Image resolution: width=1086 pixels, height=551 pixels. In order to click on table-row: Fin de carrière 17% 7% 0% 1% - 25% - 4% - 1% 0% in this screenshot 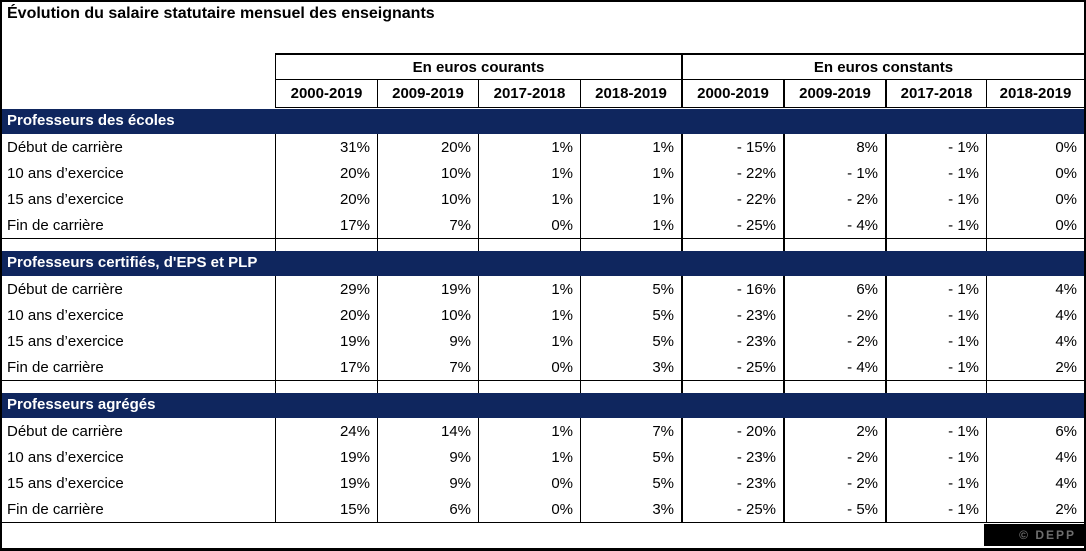, I will do `click(543, 225)`.